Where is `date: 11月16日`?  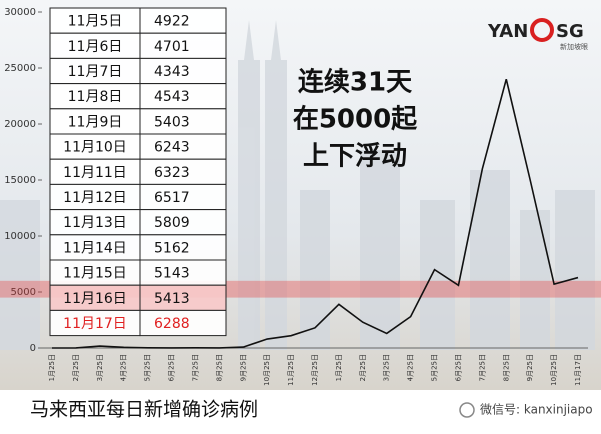
date: 11月16日 is located at coordinates (95, 299).